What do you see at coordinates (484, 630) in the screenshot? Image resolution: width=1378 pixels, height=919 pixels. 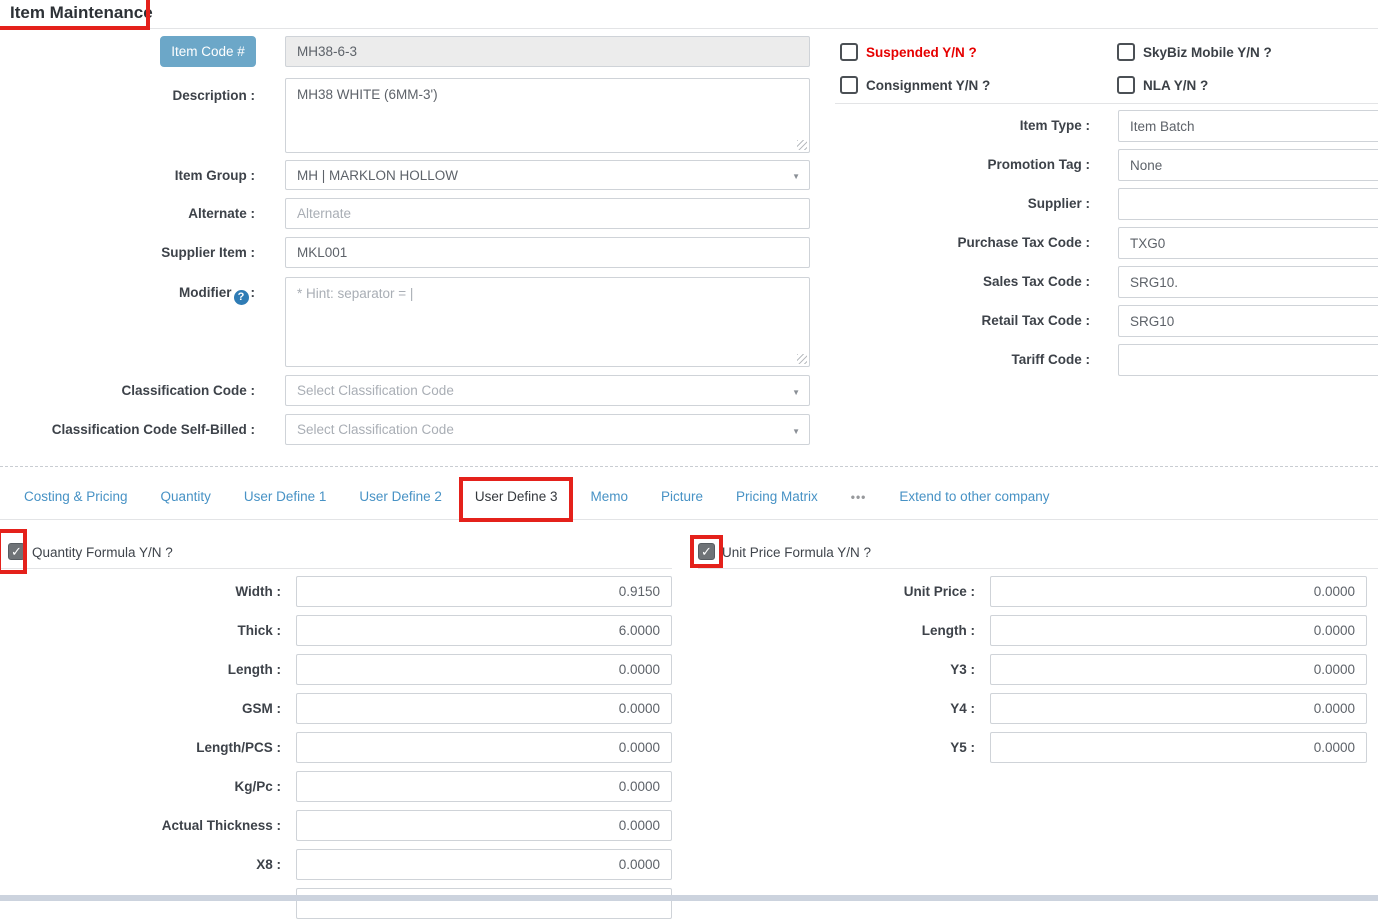 I see `thick-input` at bounding box center [484, 630].